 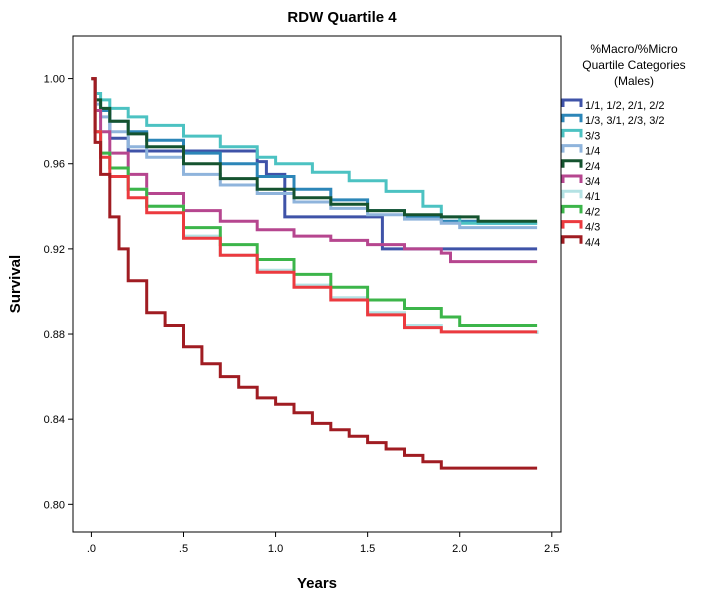 I want to click on legend-label: 4/1, so click(x=592, y=197).